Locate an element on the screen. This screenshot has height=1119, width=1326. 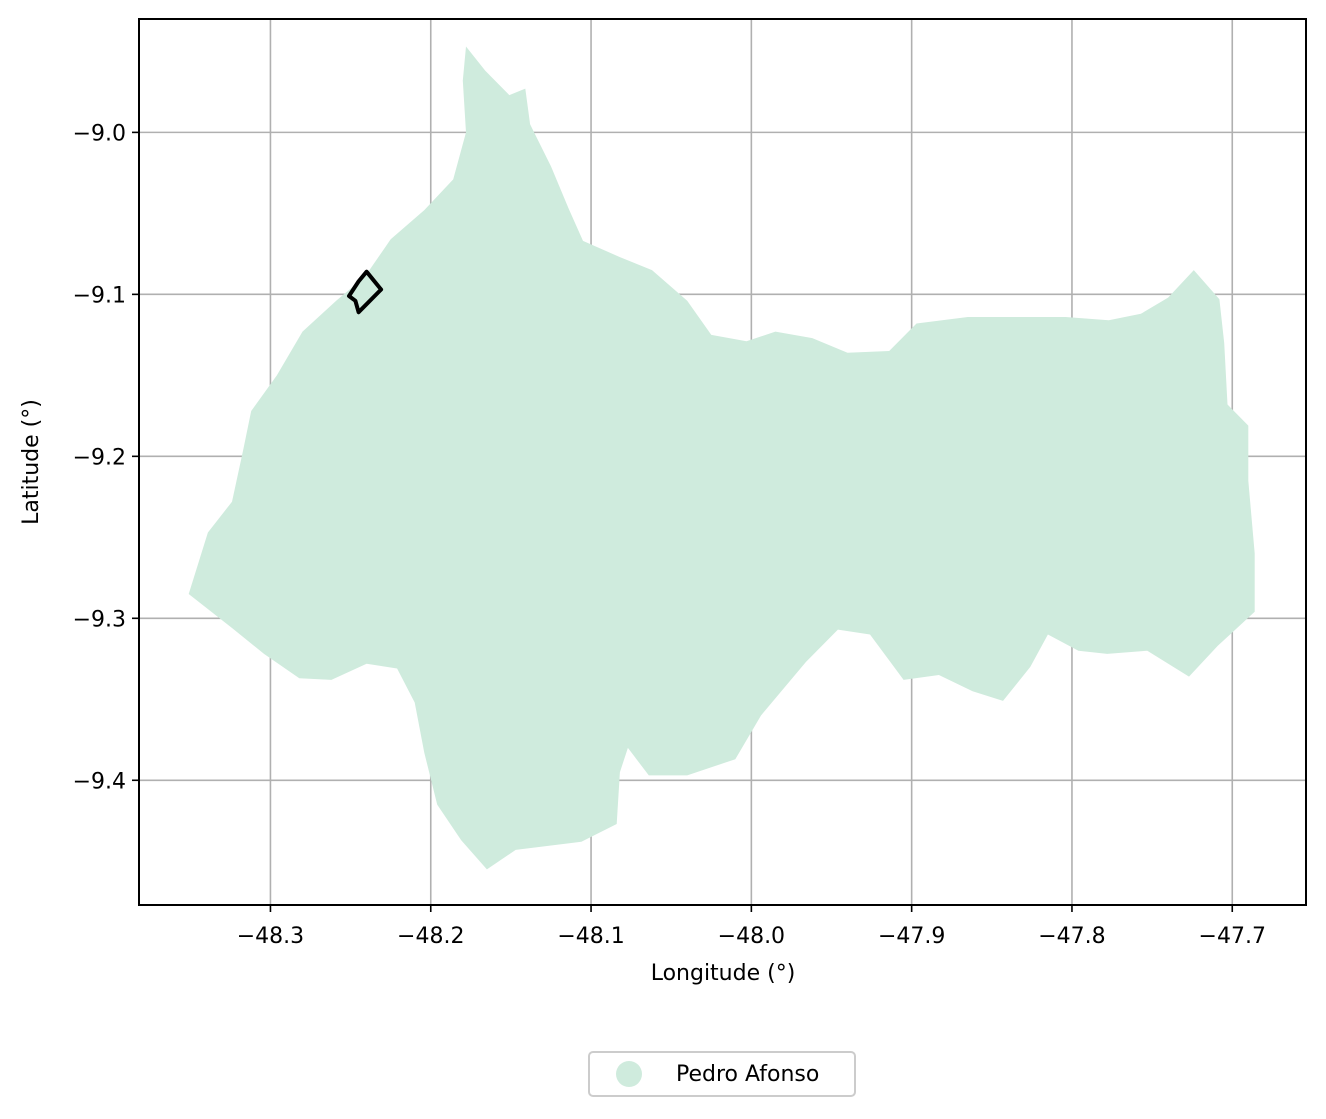
x-tick-label: −48.2 is located at coordinates (430, 936).